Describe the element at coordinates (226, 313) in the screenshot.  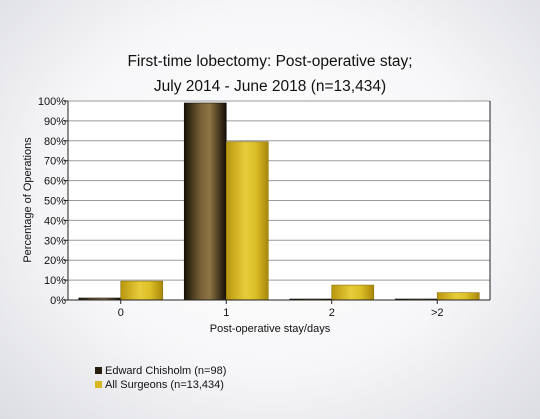
I see `x-tick-label: 1` at that location.